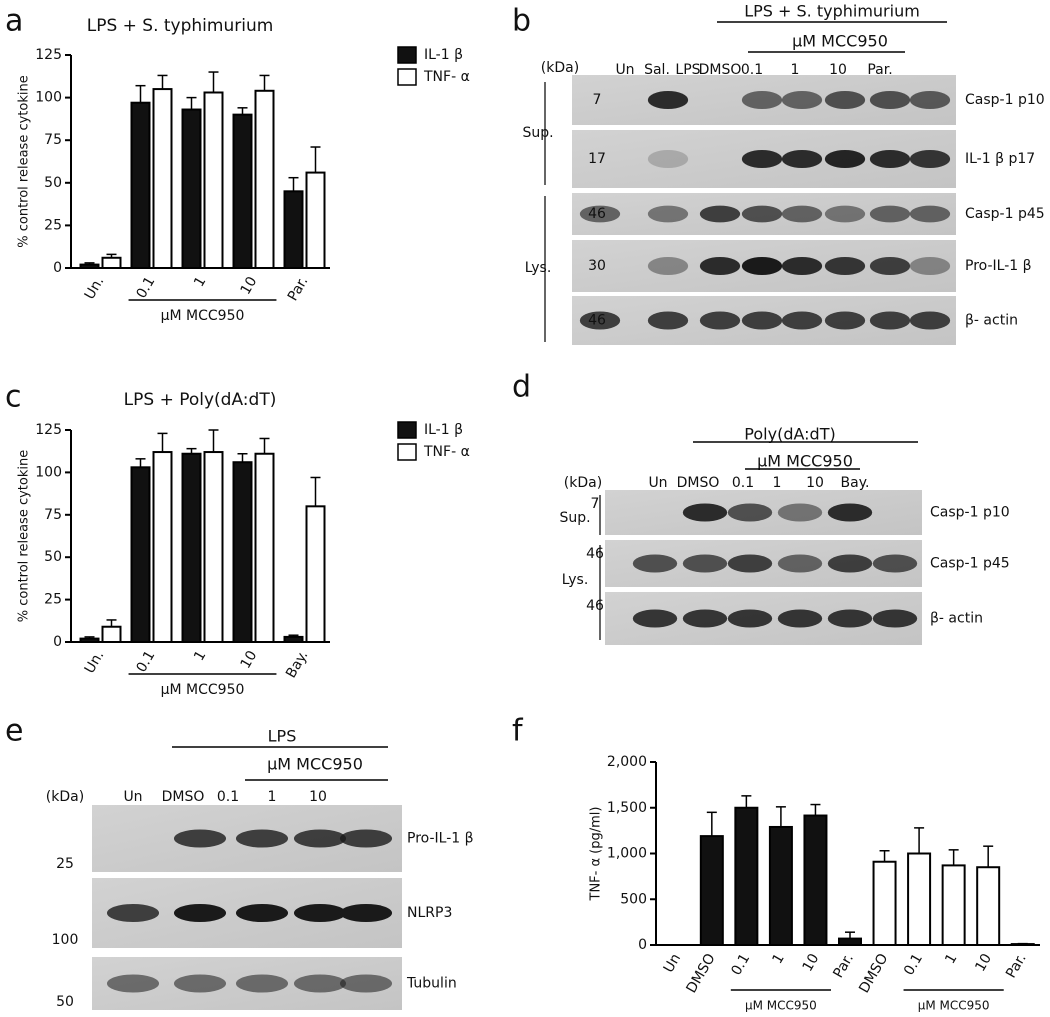 Image resolution: width=1050 pixels, height=1017 pixels. What do you see at coordinates (431, 984) in the screenshot?
I see `row-label: Tubulin` at bounding box center [431, 984].